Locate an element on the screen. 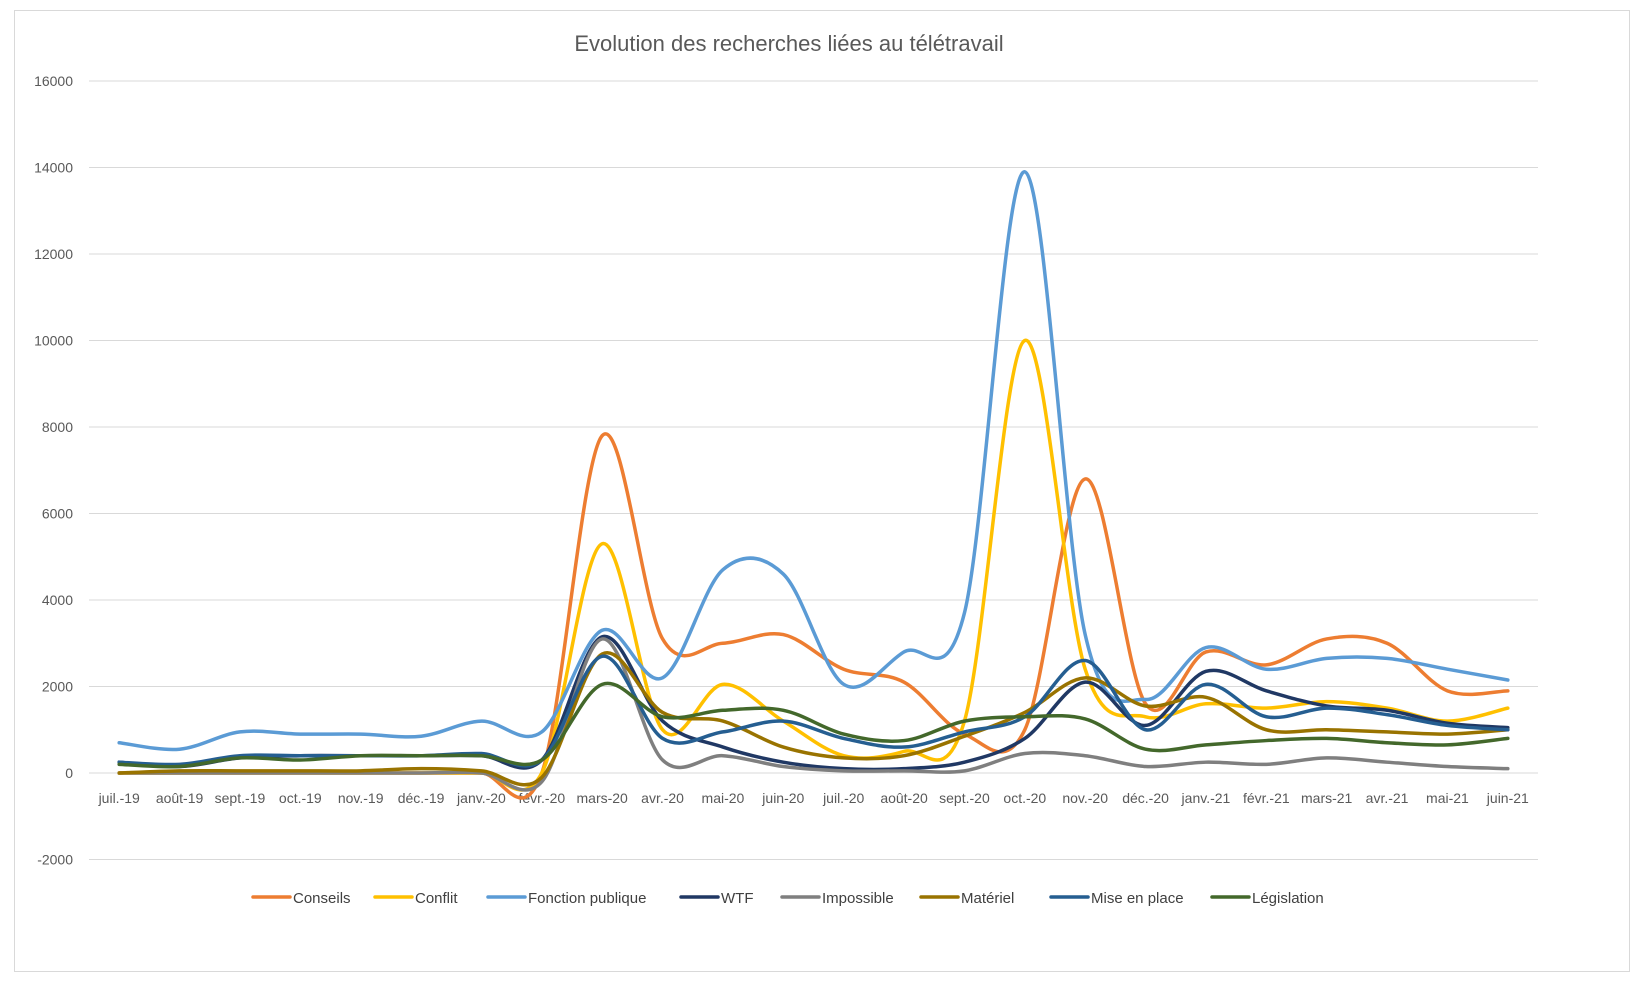  y-tick-label: 10000 is located at coordinates (53, 341).